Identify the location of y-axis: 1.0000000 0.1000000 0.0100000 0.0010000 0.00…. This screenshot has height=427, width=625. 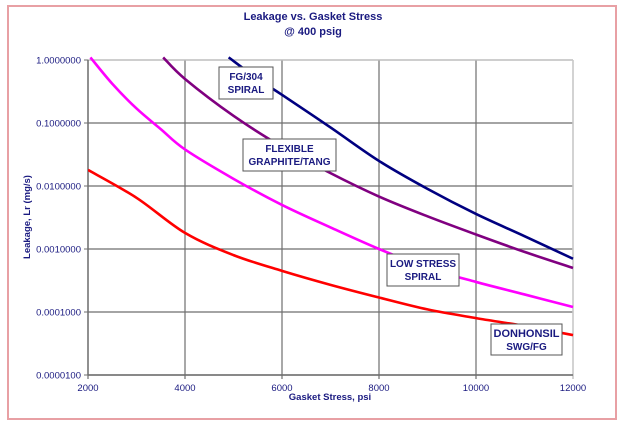
(62, 219).